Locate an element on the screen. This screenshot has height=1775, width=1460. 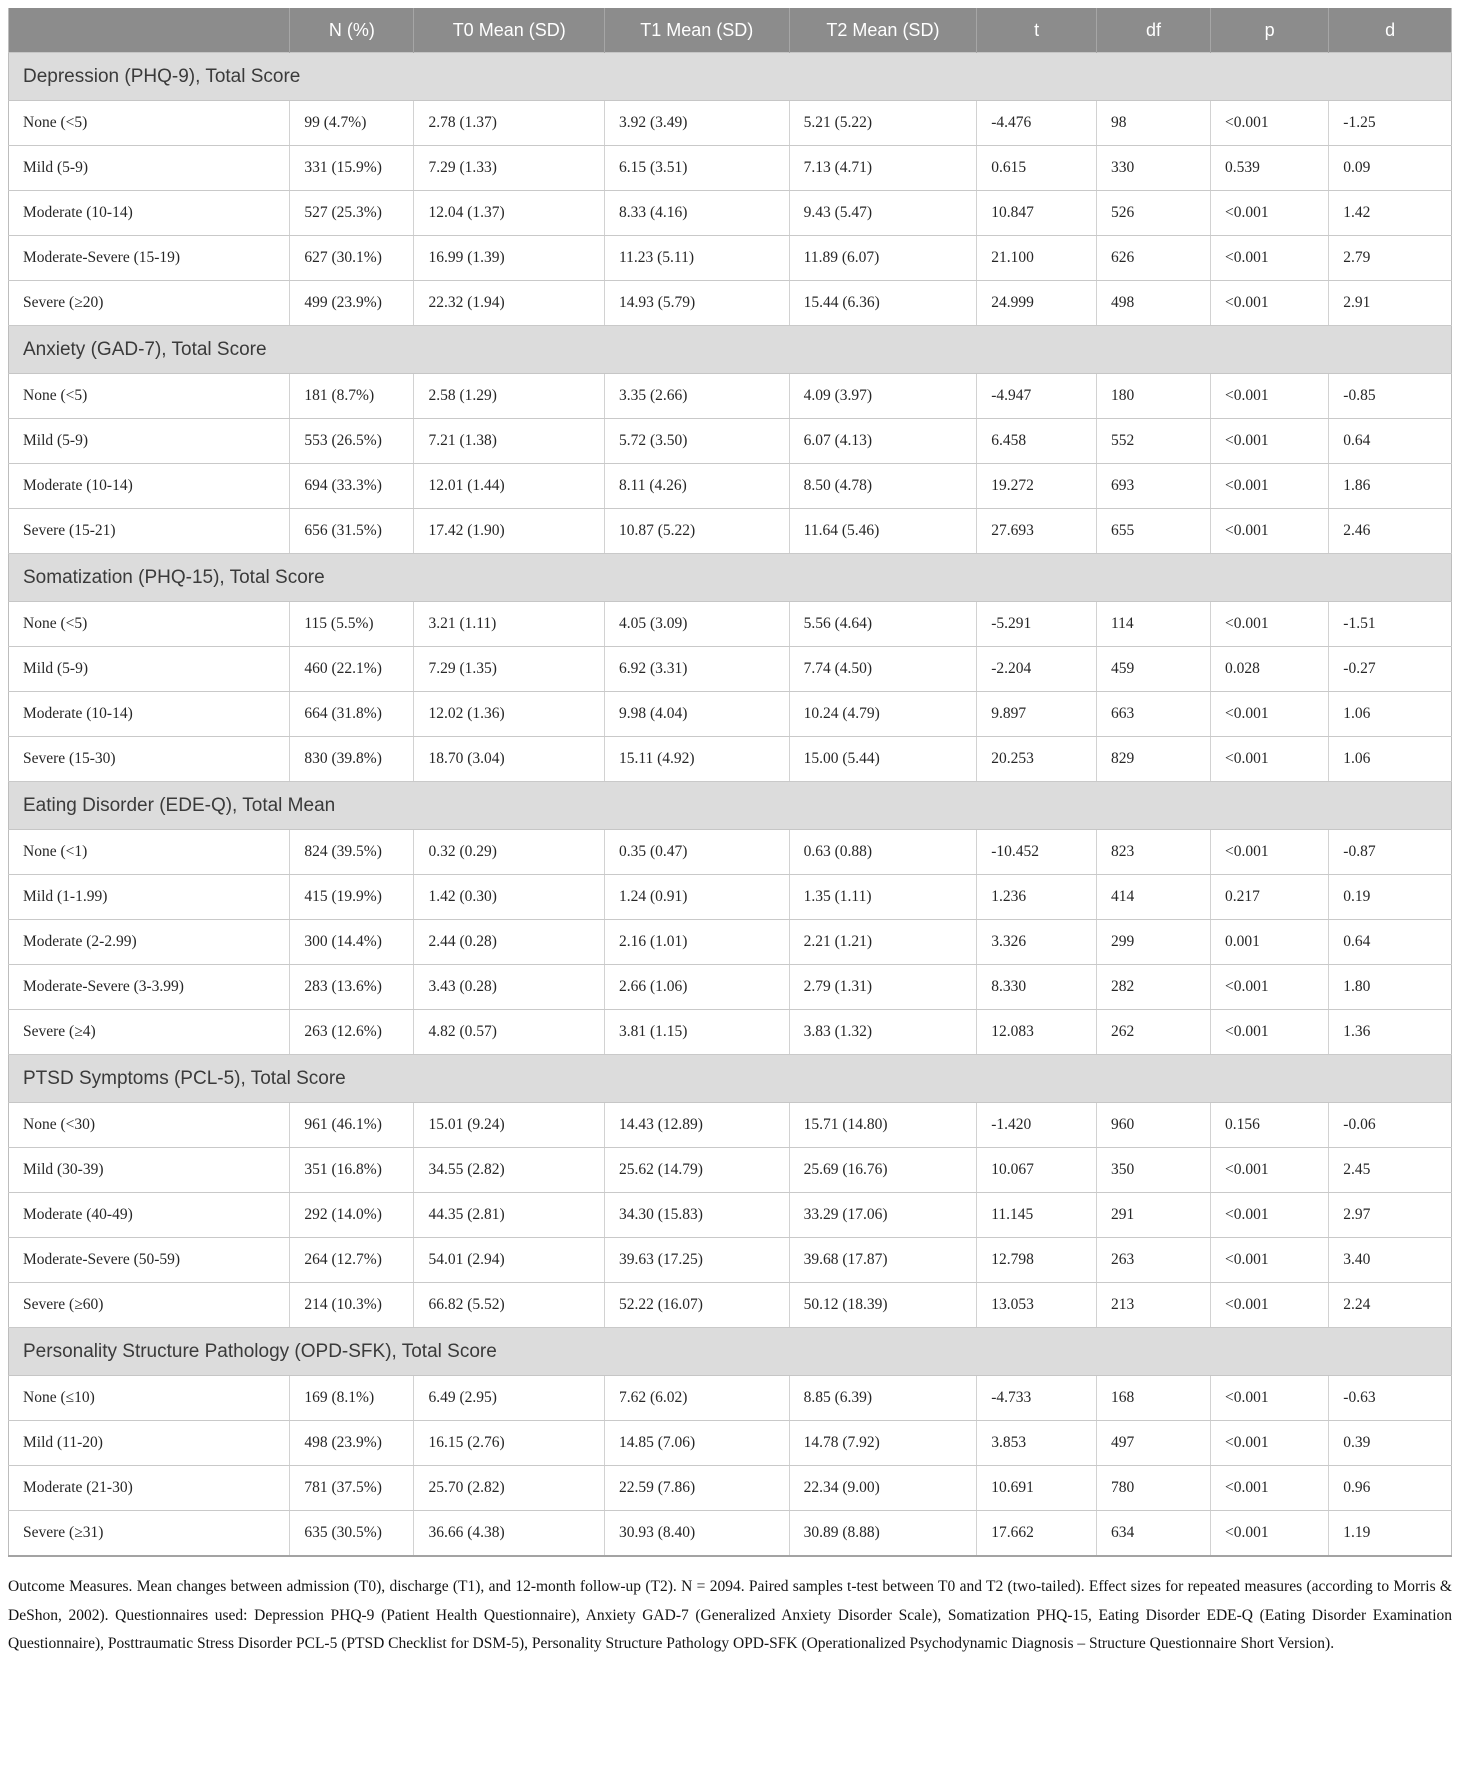
t0-mean-sd-cell: 15.01 (9.24) is located at coordinates (509, 1125).